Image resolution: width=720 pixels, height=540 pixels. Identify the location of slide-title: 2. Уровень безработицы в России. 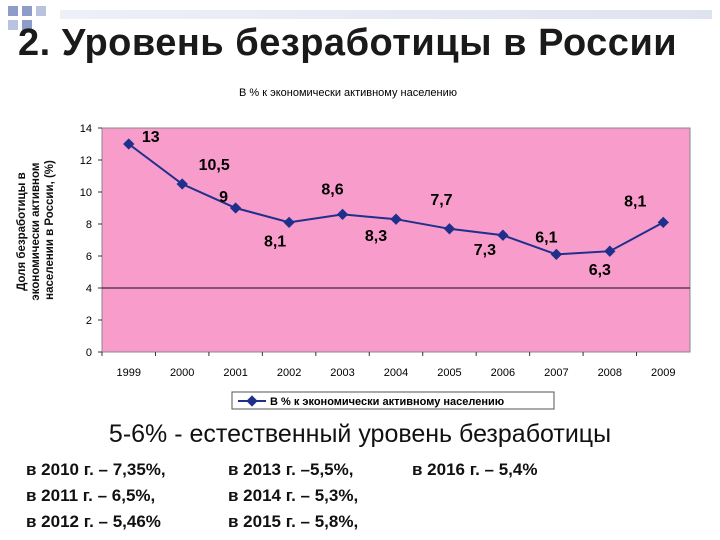
(348, 43).